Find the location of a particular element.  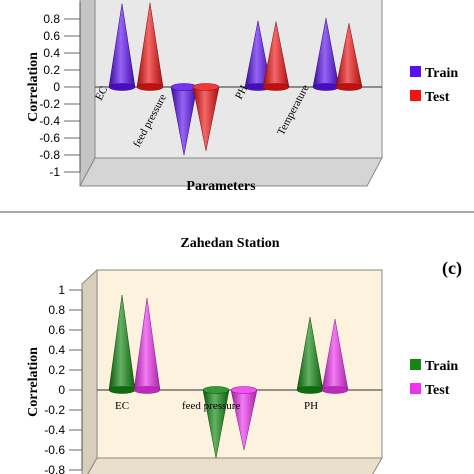

y-tick-label: -1 is located at coordinates (54, 172).